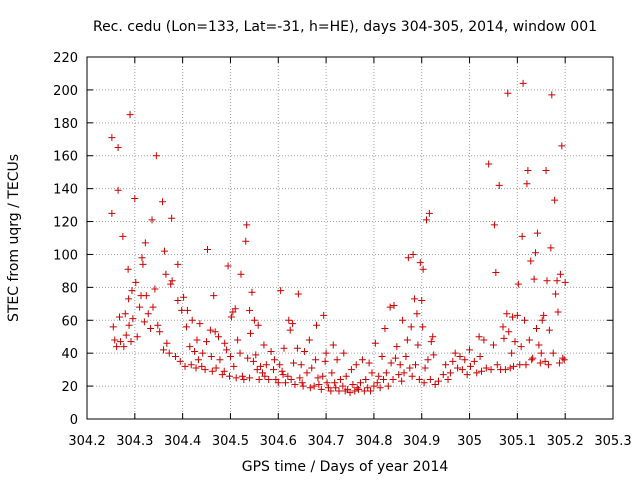 This screenshot has width=640, height=480. I want to click on y-tick-labels: 0 20 40 60 80 100 120 140 160 180 200 220, so click(65, 239).